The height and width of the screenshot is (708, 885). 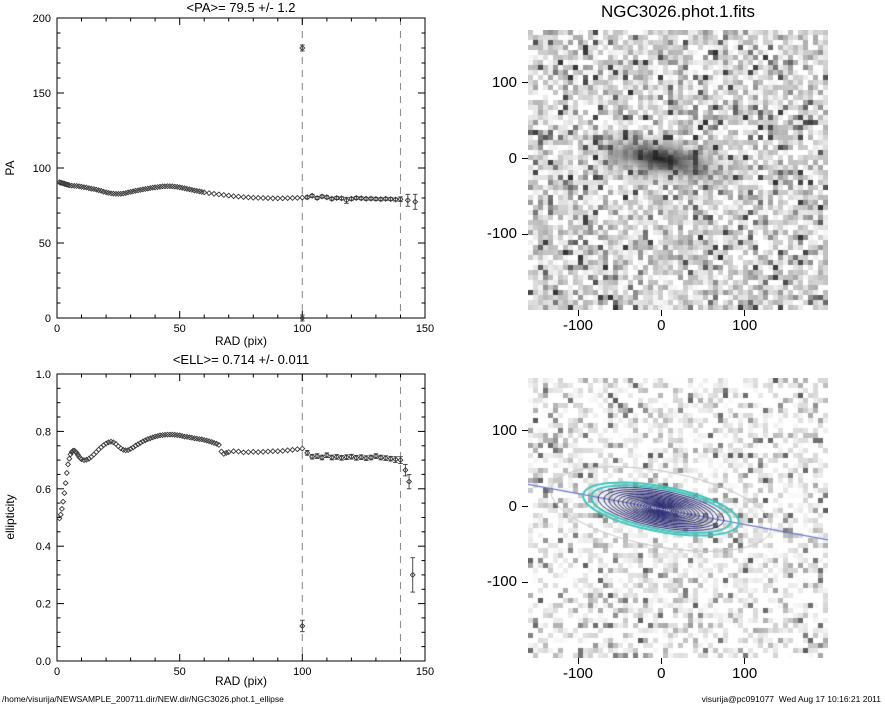 What do you see at coordinates (43, 375) in the screenshot?
I see `y-tick-label: 1.0` at bounding box center [43, 375].